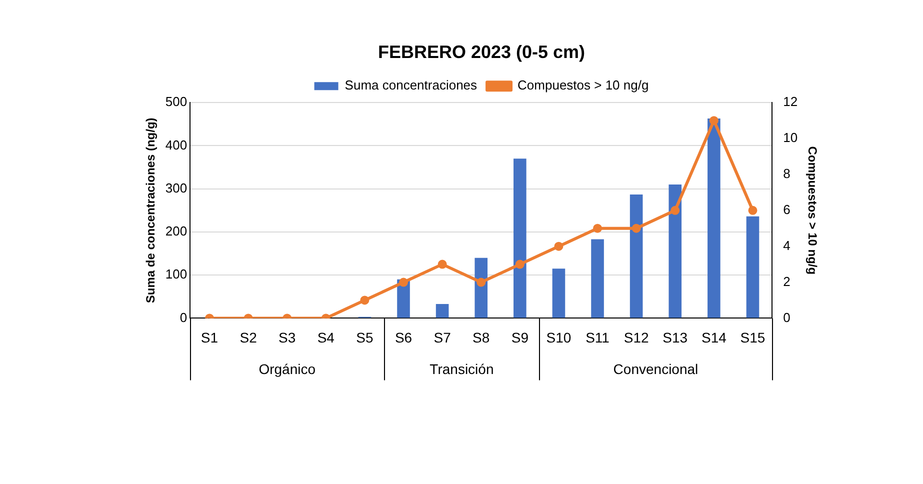 This screenshot has height=484, width=923. I want to click on text: Orgánico, so click(287, 369).